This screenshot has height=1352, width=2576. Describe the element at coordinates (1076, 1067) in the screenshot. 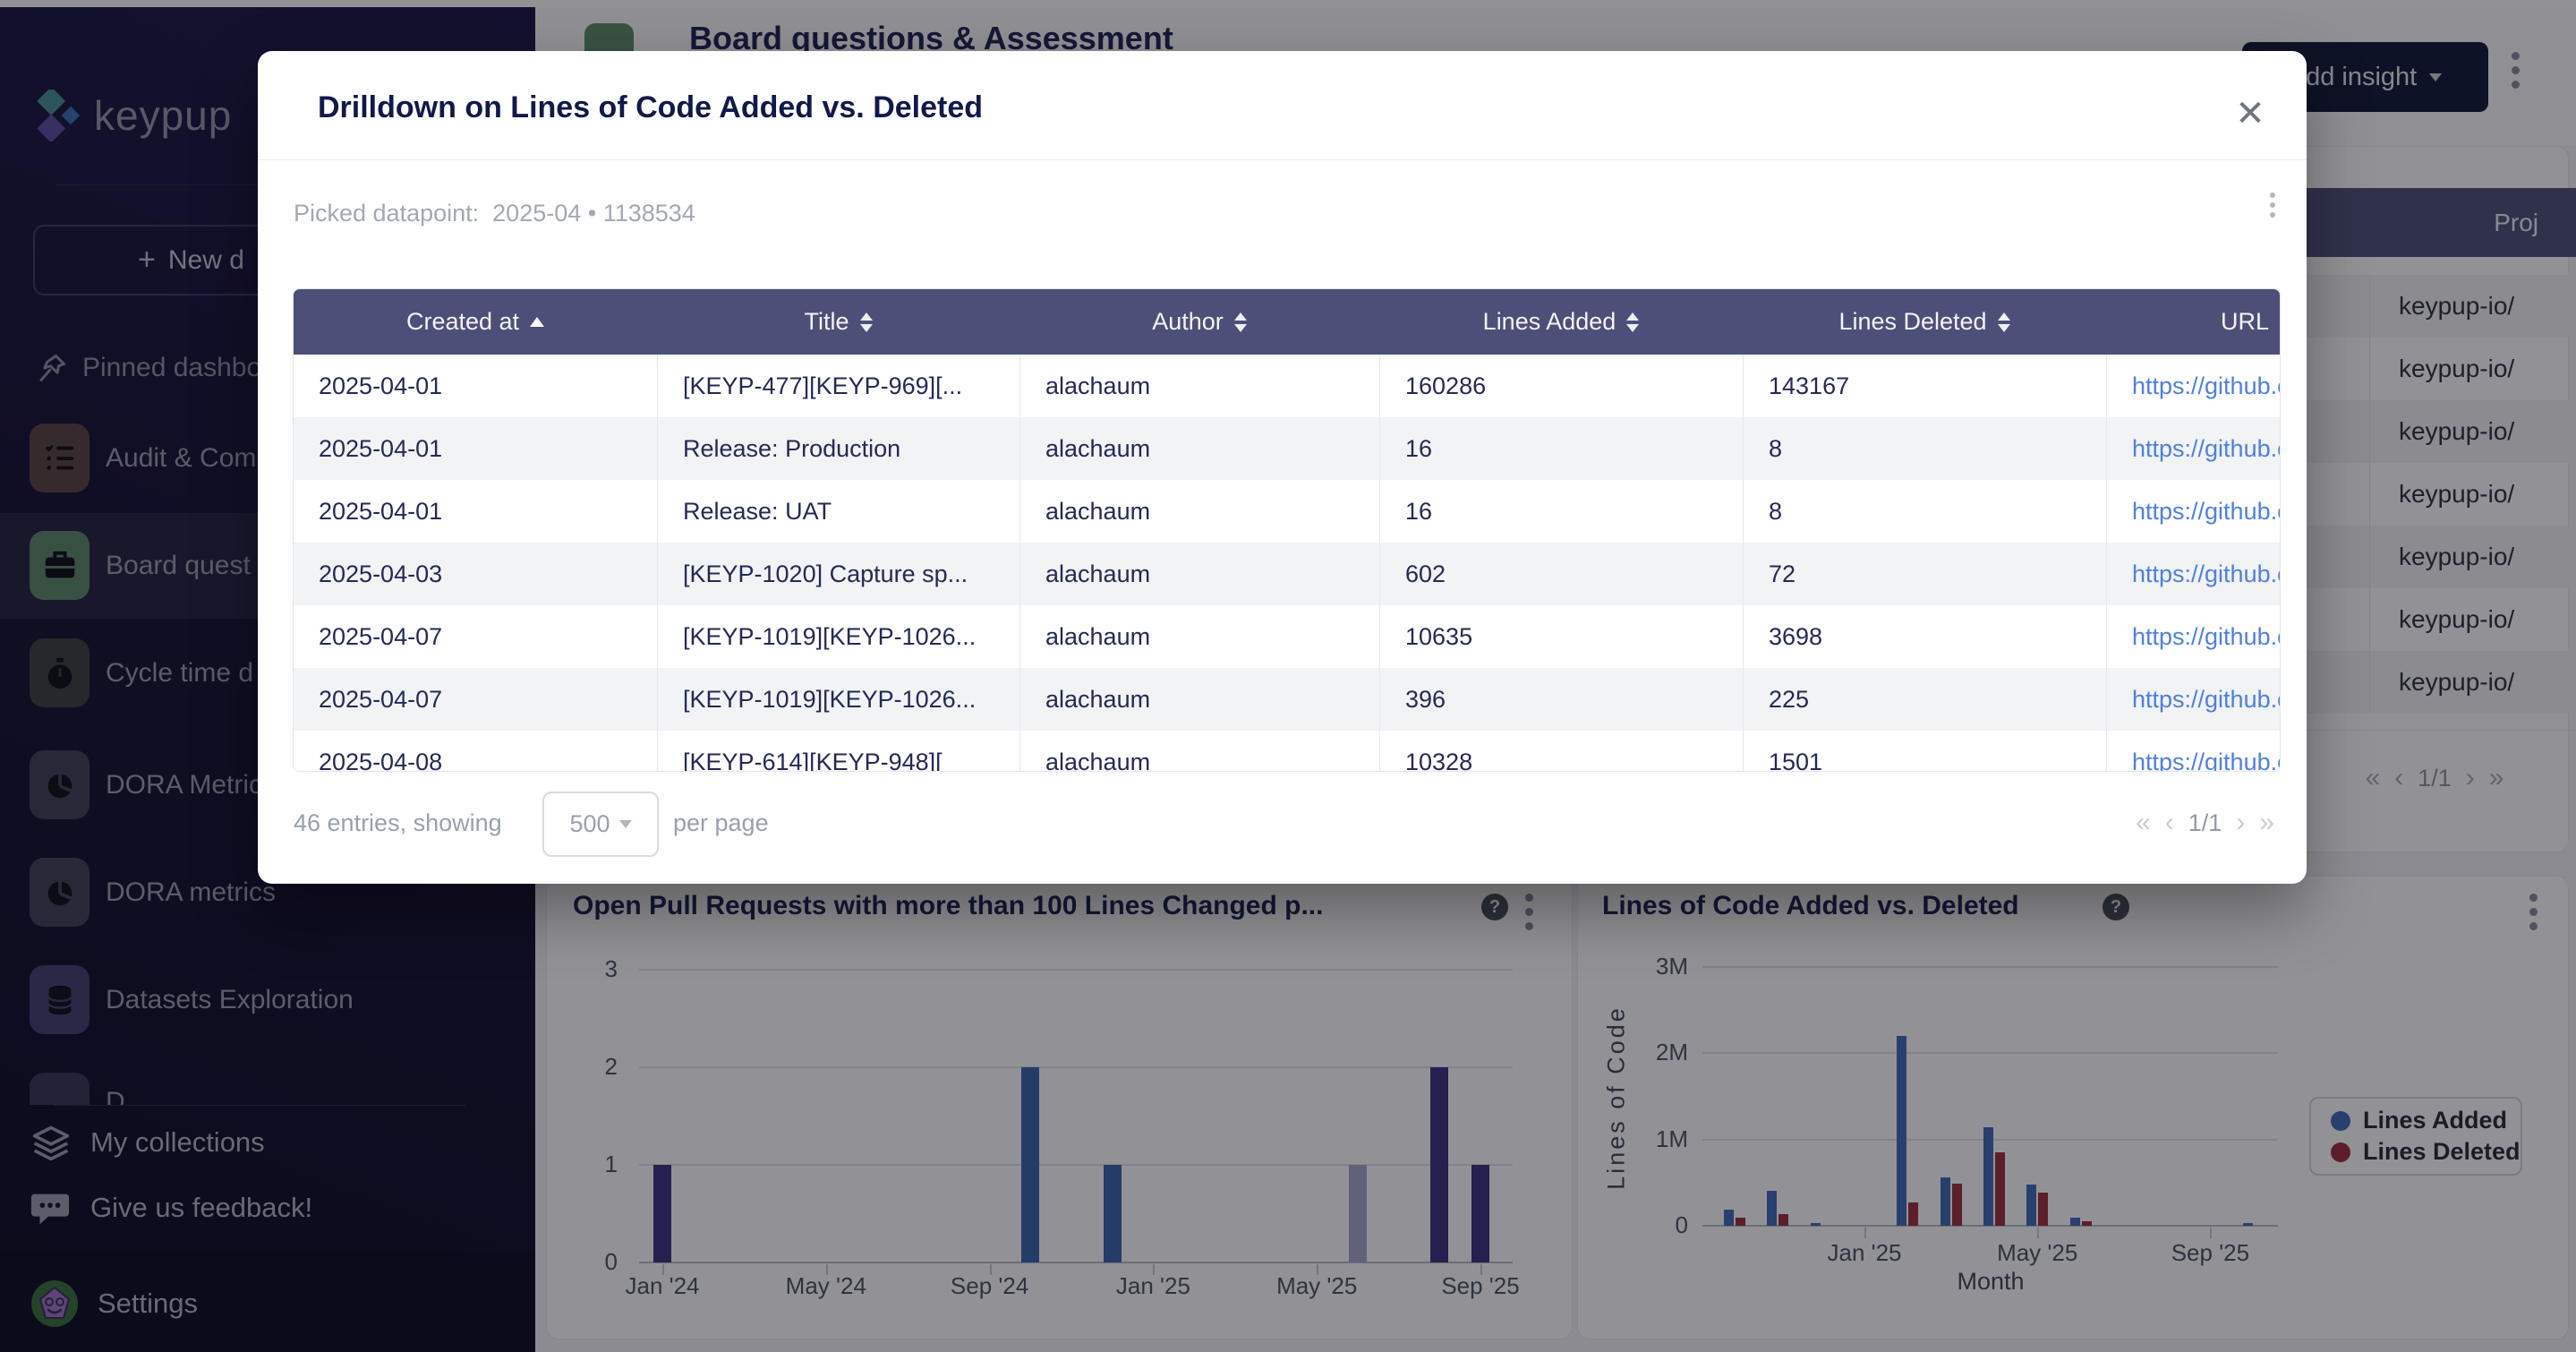

I see `gridline` at that location.